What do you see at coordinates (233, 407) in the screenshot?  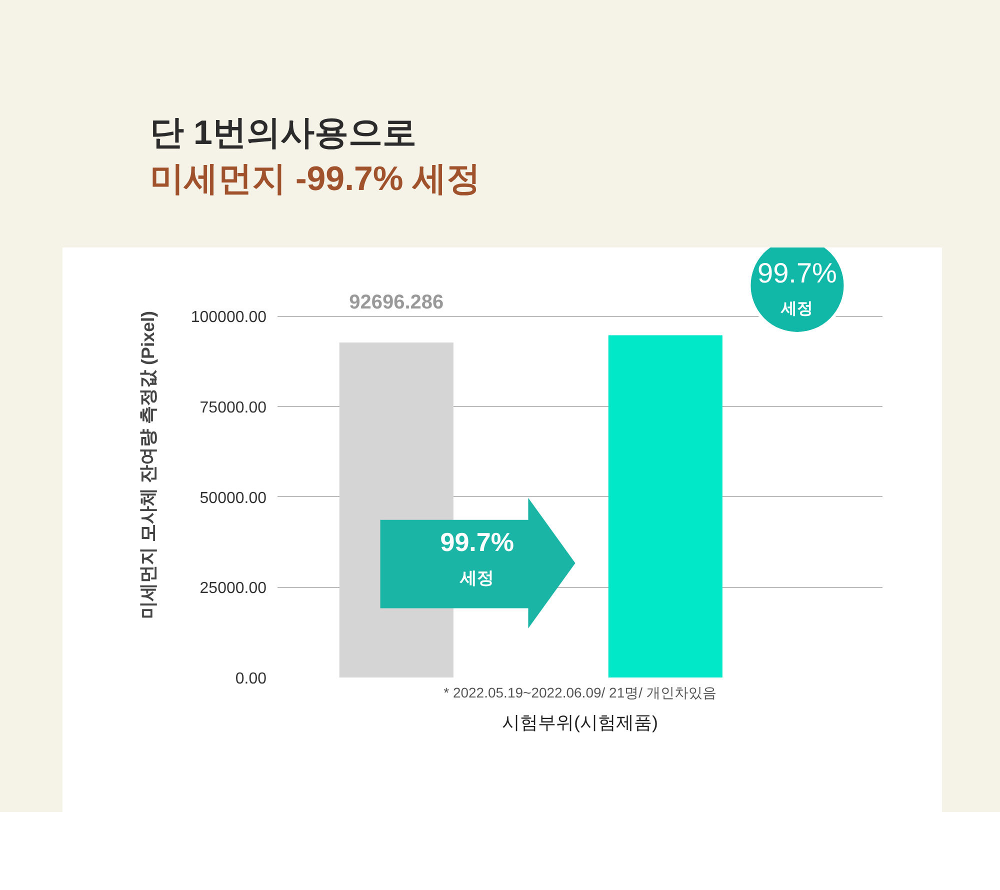 I see `y-tick-label: 75000.00` at bounding box center [233, 407].